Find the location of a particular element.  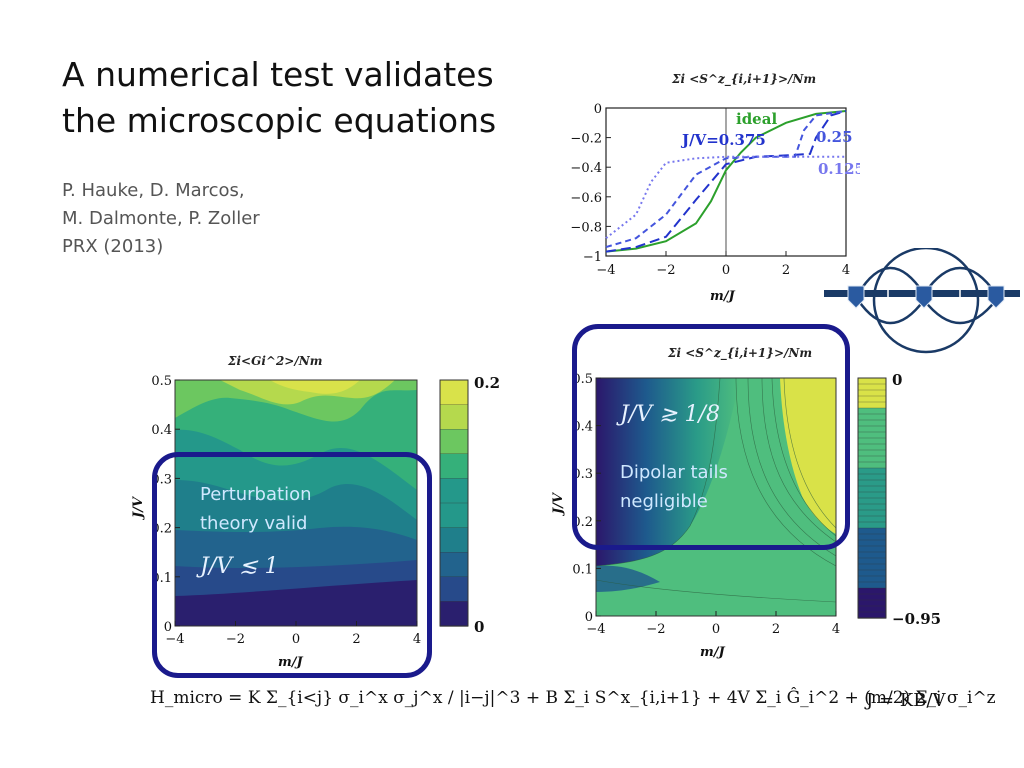

callout-perturbation-text: Perturbation theory valid is located at coordinates (256, 509).